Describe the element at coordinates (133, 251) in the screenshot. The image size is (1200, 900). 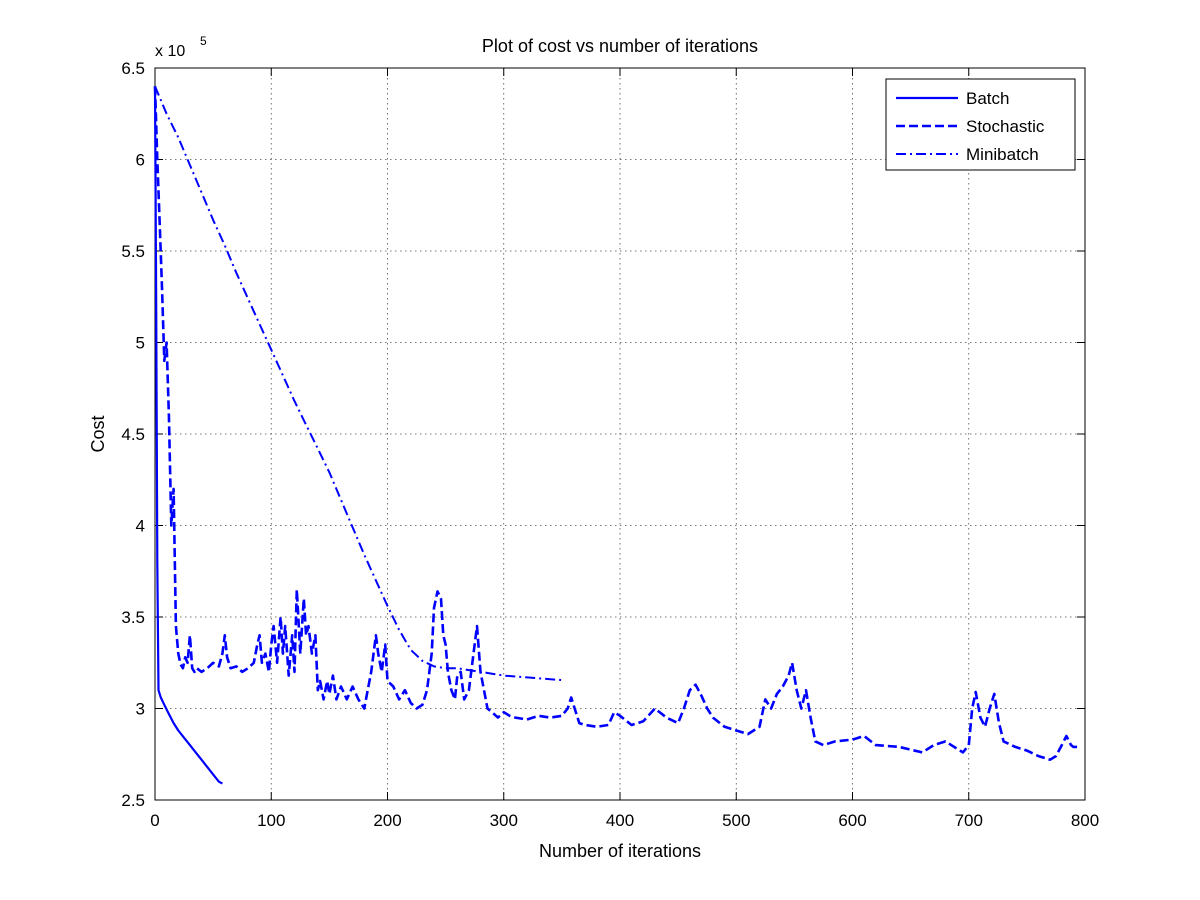
I see `y-tick-label: 5.5` at that location.